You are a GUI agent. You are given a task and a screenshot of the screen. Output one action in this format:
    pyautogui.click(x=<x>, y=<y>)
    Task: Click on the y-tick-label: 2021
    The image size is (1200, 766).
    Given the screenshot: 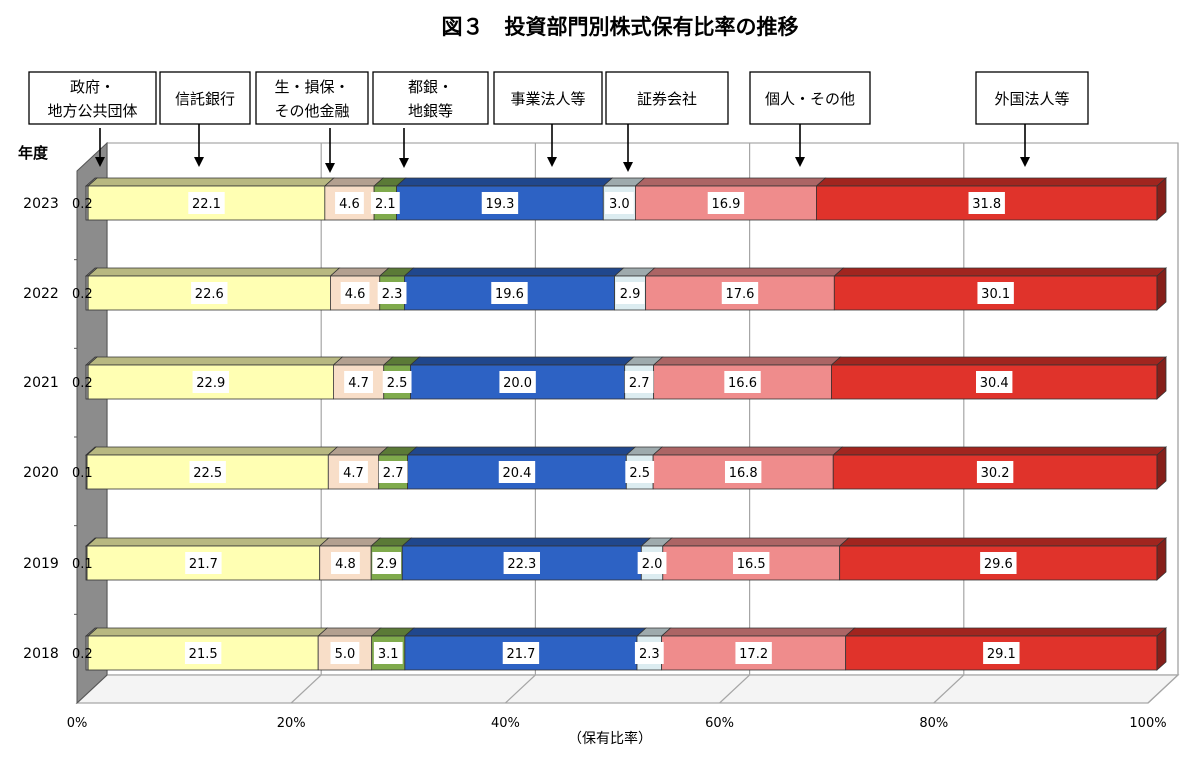 What is the action you would take?
    pyautogui.click(x=41, y=383)
    